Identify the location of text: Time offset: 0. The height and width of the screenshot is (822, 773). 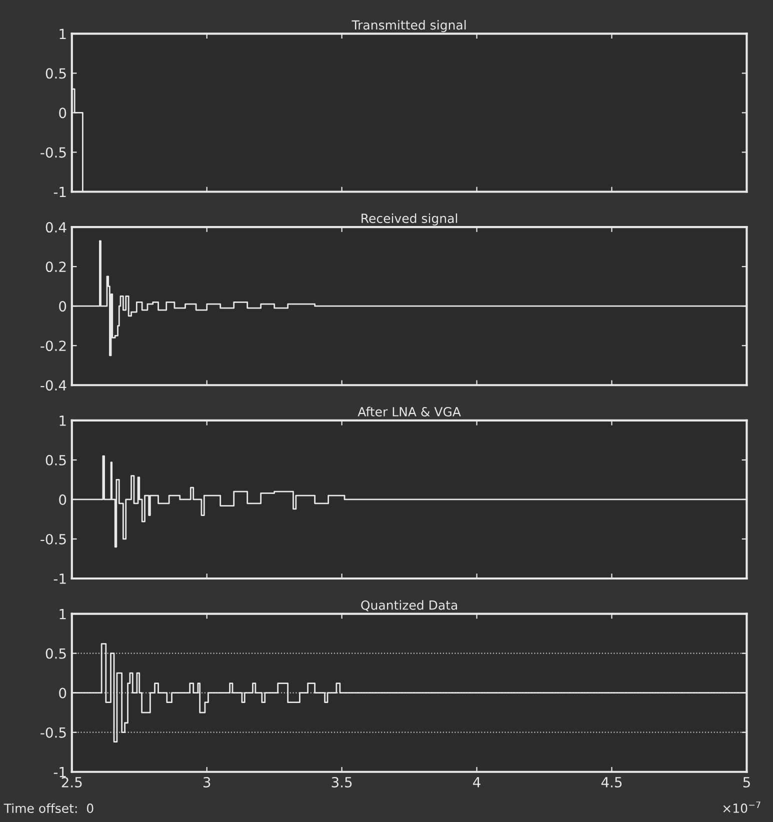
(49, 808).